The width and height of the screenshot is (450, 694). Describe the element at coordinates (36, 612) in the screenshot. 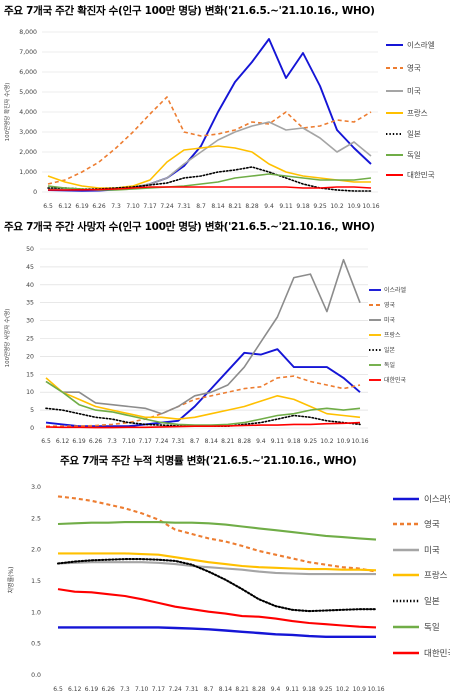

I see `y-tick-label: 1.0` at that location.